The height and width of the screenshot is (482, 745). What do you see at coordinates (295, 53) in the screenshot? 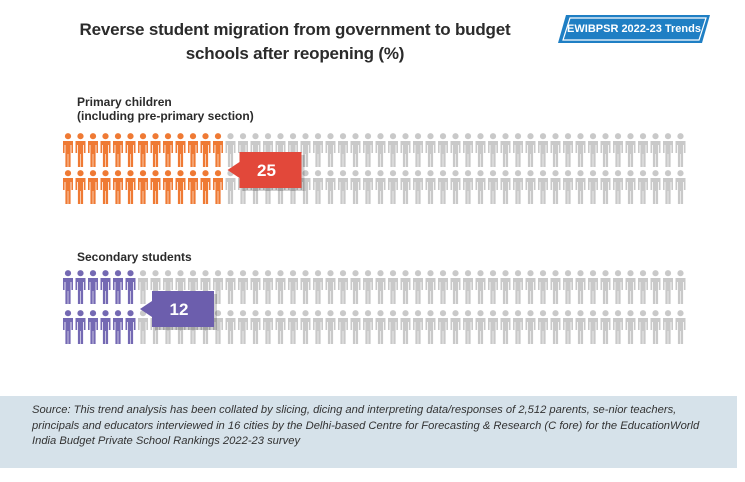
I see `title-line-2: schools after reopening (%)` at bounding box center [295, 53].